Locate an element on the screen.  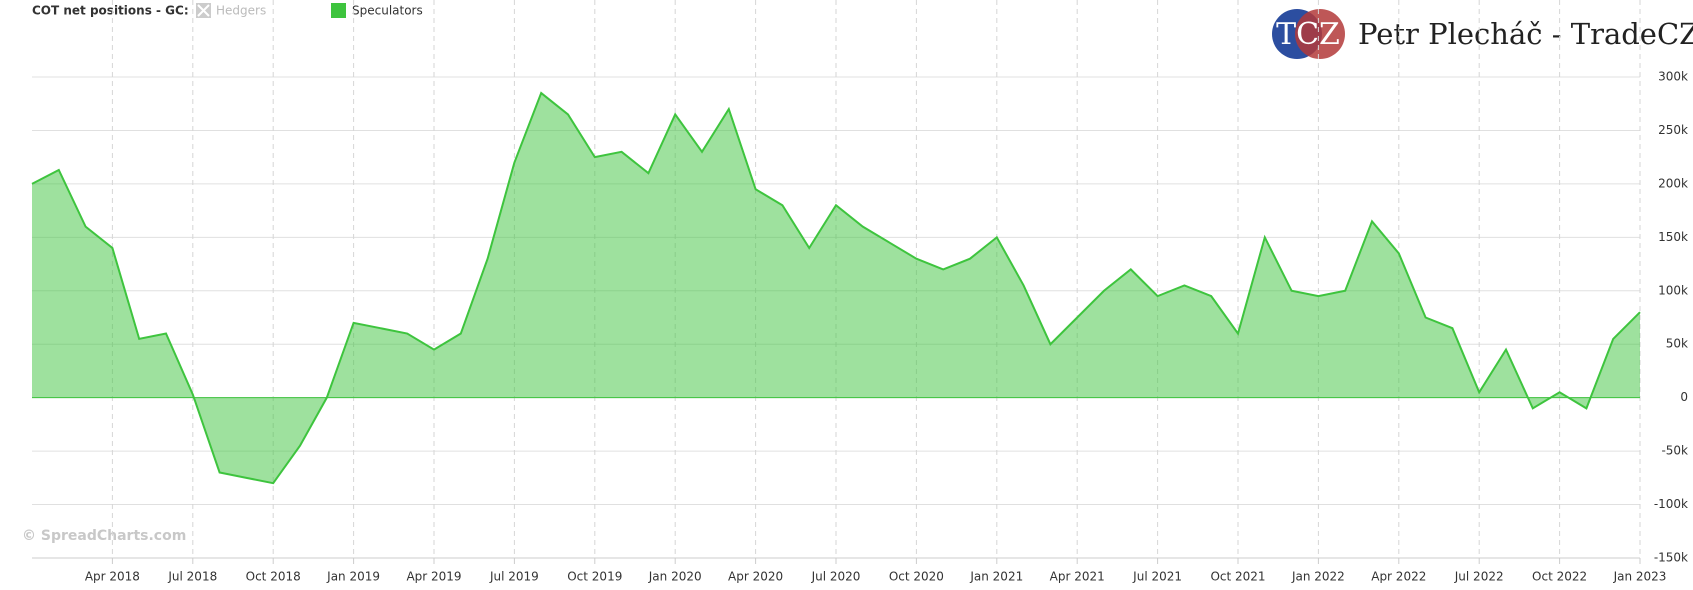
legend-label: Speculators is located at coordinates (387, 11).